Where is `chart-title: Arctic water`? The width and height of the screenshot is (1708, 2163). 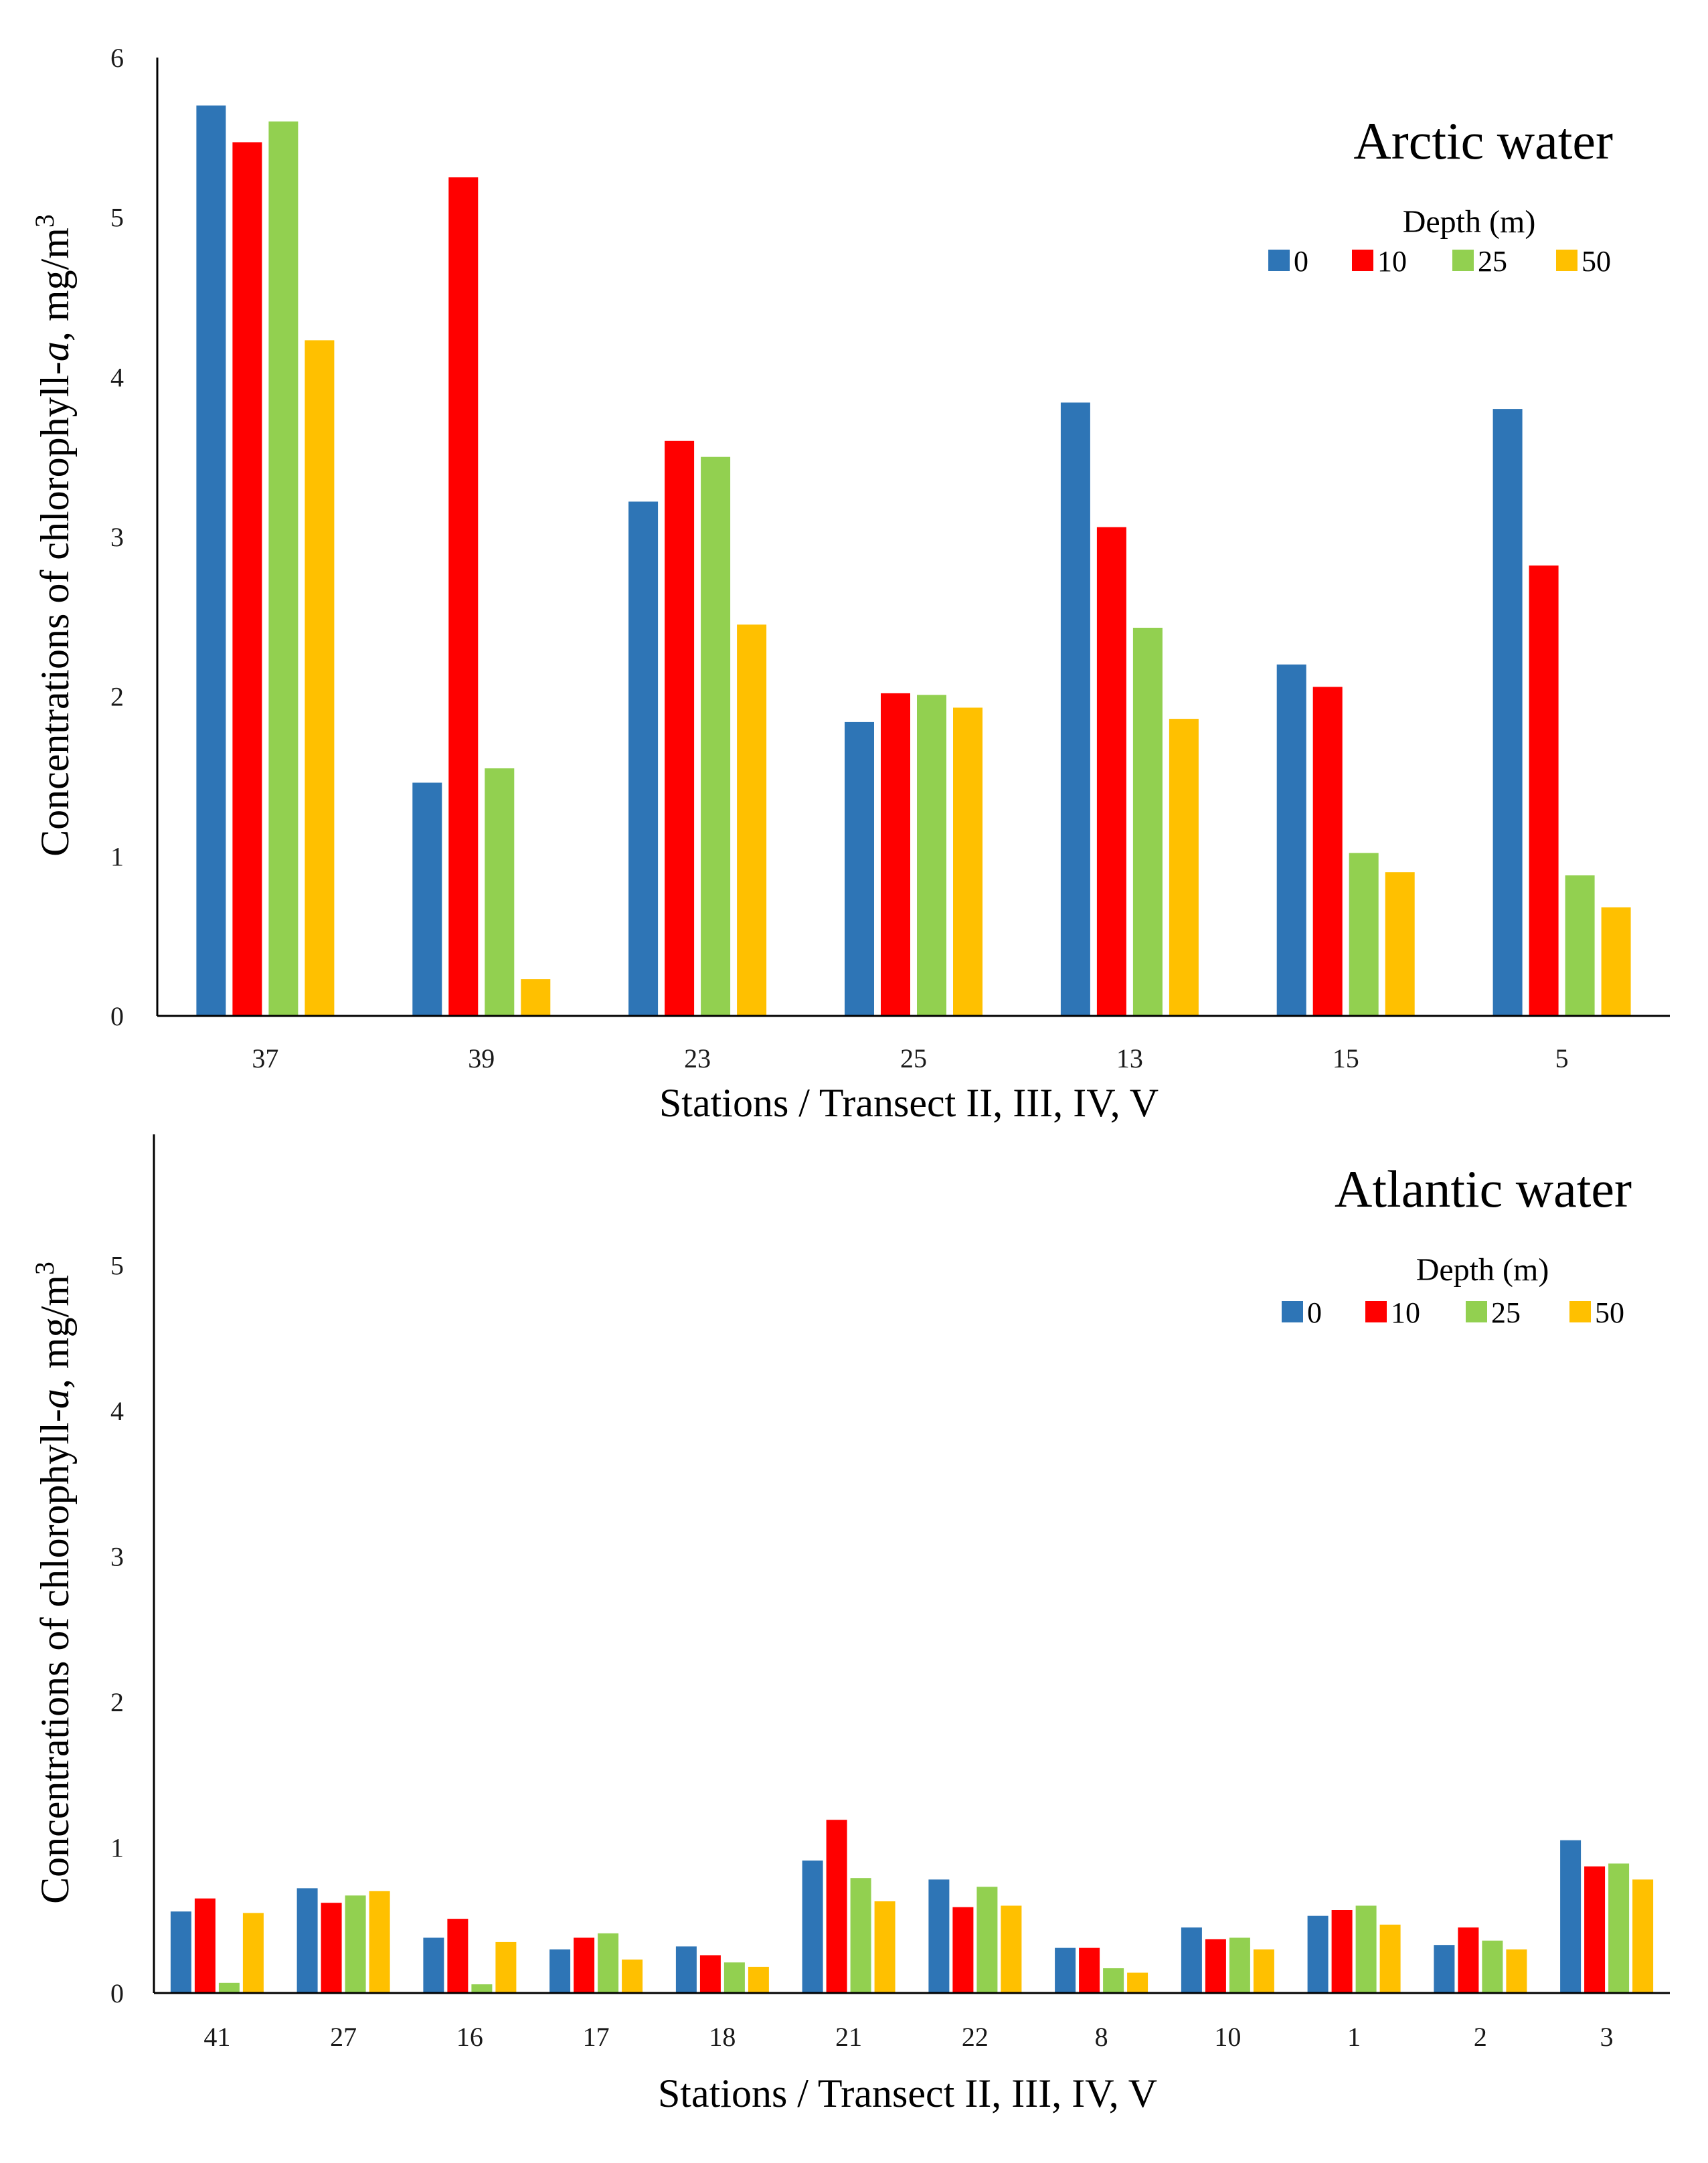 chart-title: Arctic water is located at coordinates (1483, 141).